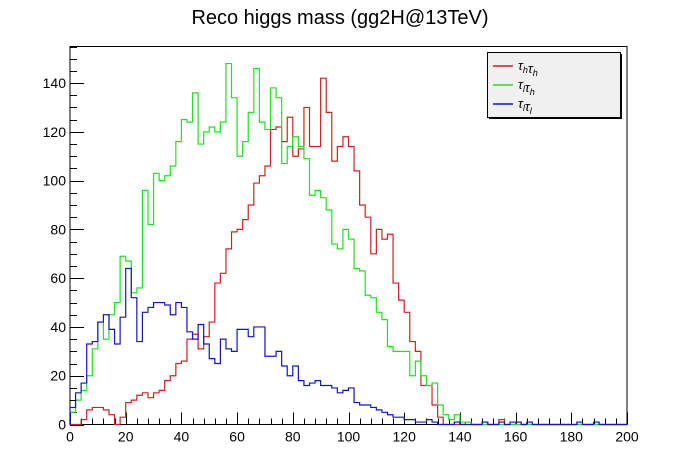 This screenshot has height=472, width=696. I want to click on legend-label-1: τlτh, so click(526, 87).